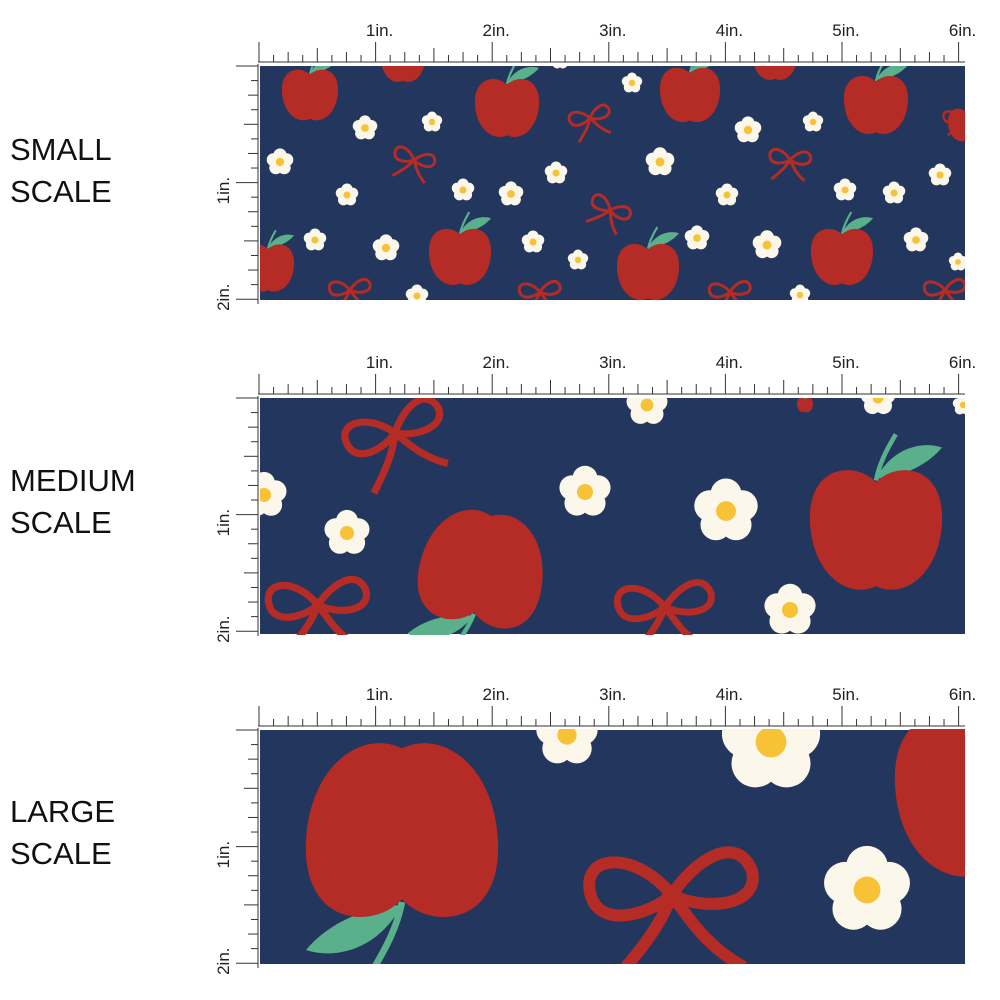 The width and height of the screenshot is (1000, 1000). I want to click on scale-label: MEDIUM, so click(73, 480).